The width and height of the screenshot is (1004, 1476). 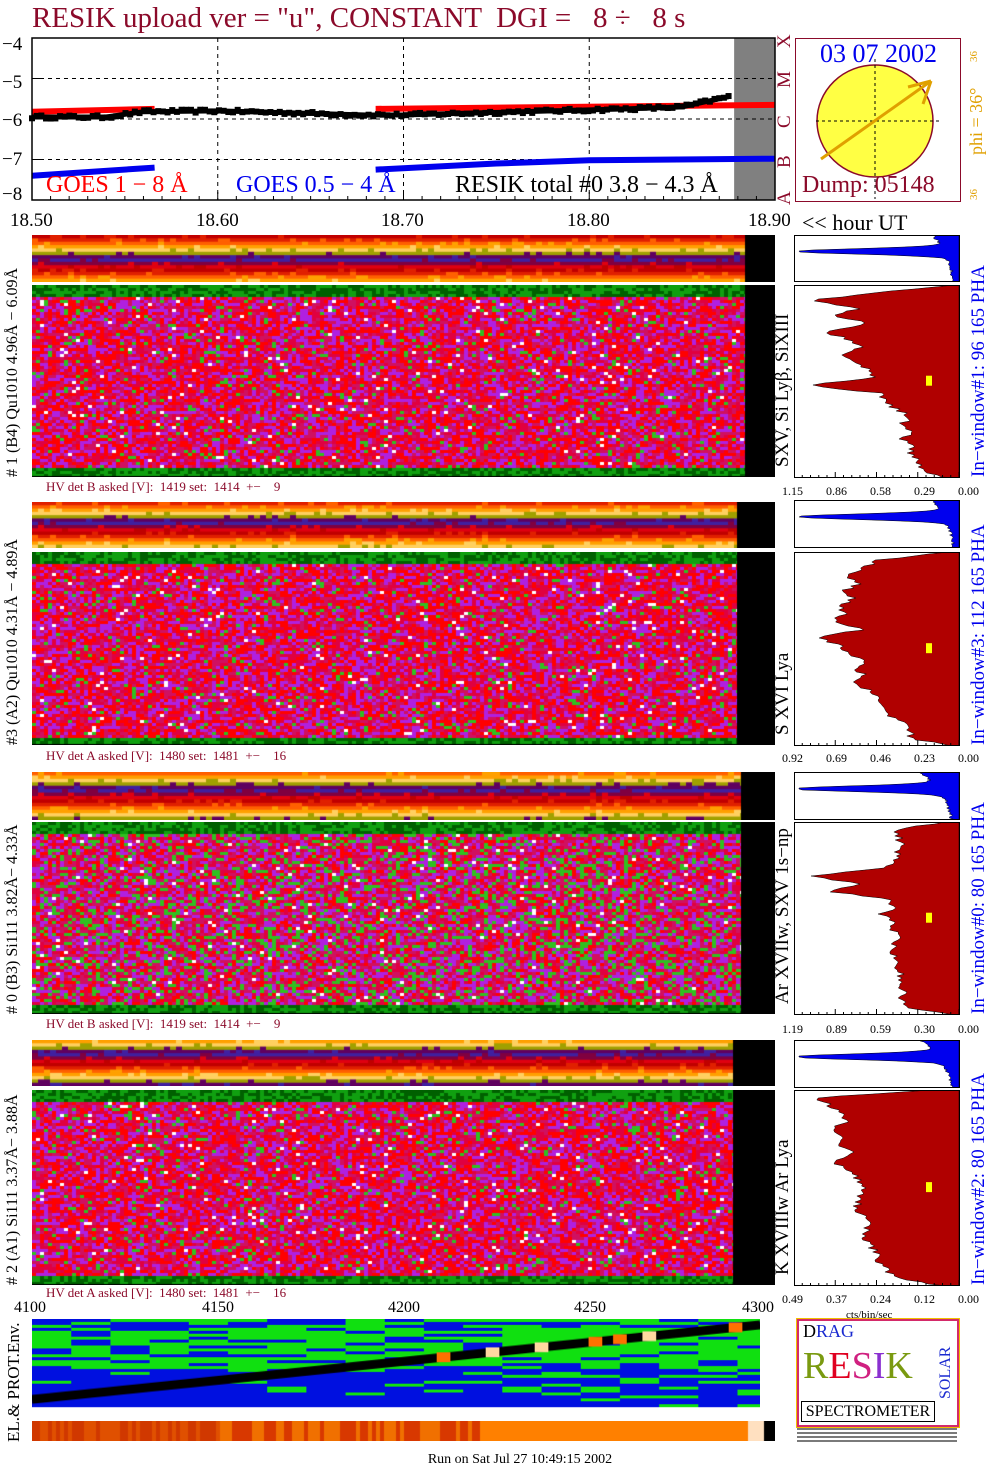 I want to click on line-ids: Ar XVIIw, SXV 1s−np, so click(x=782, y=916).